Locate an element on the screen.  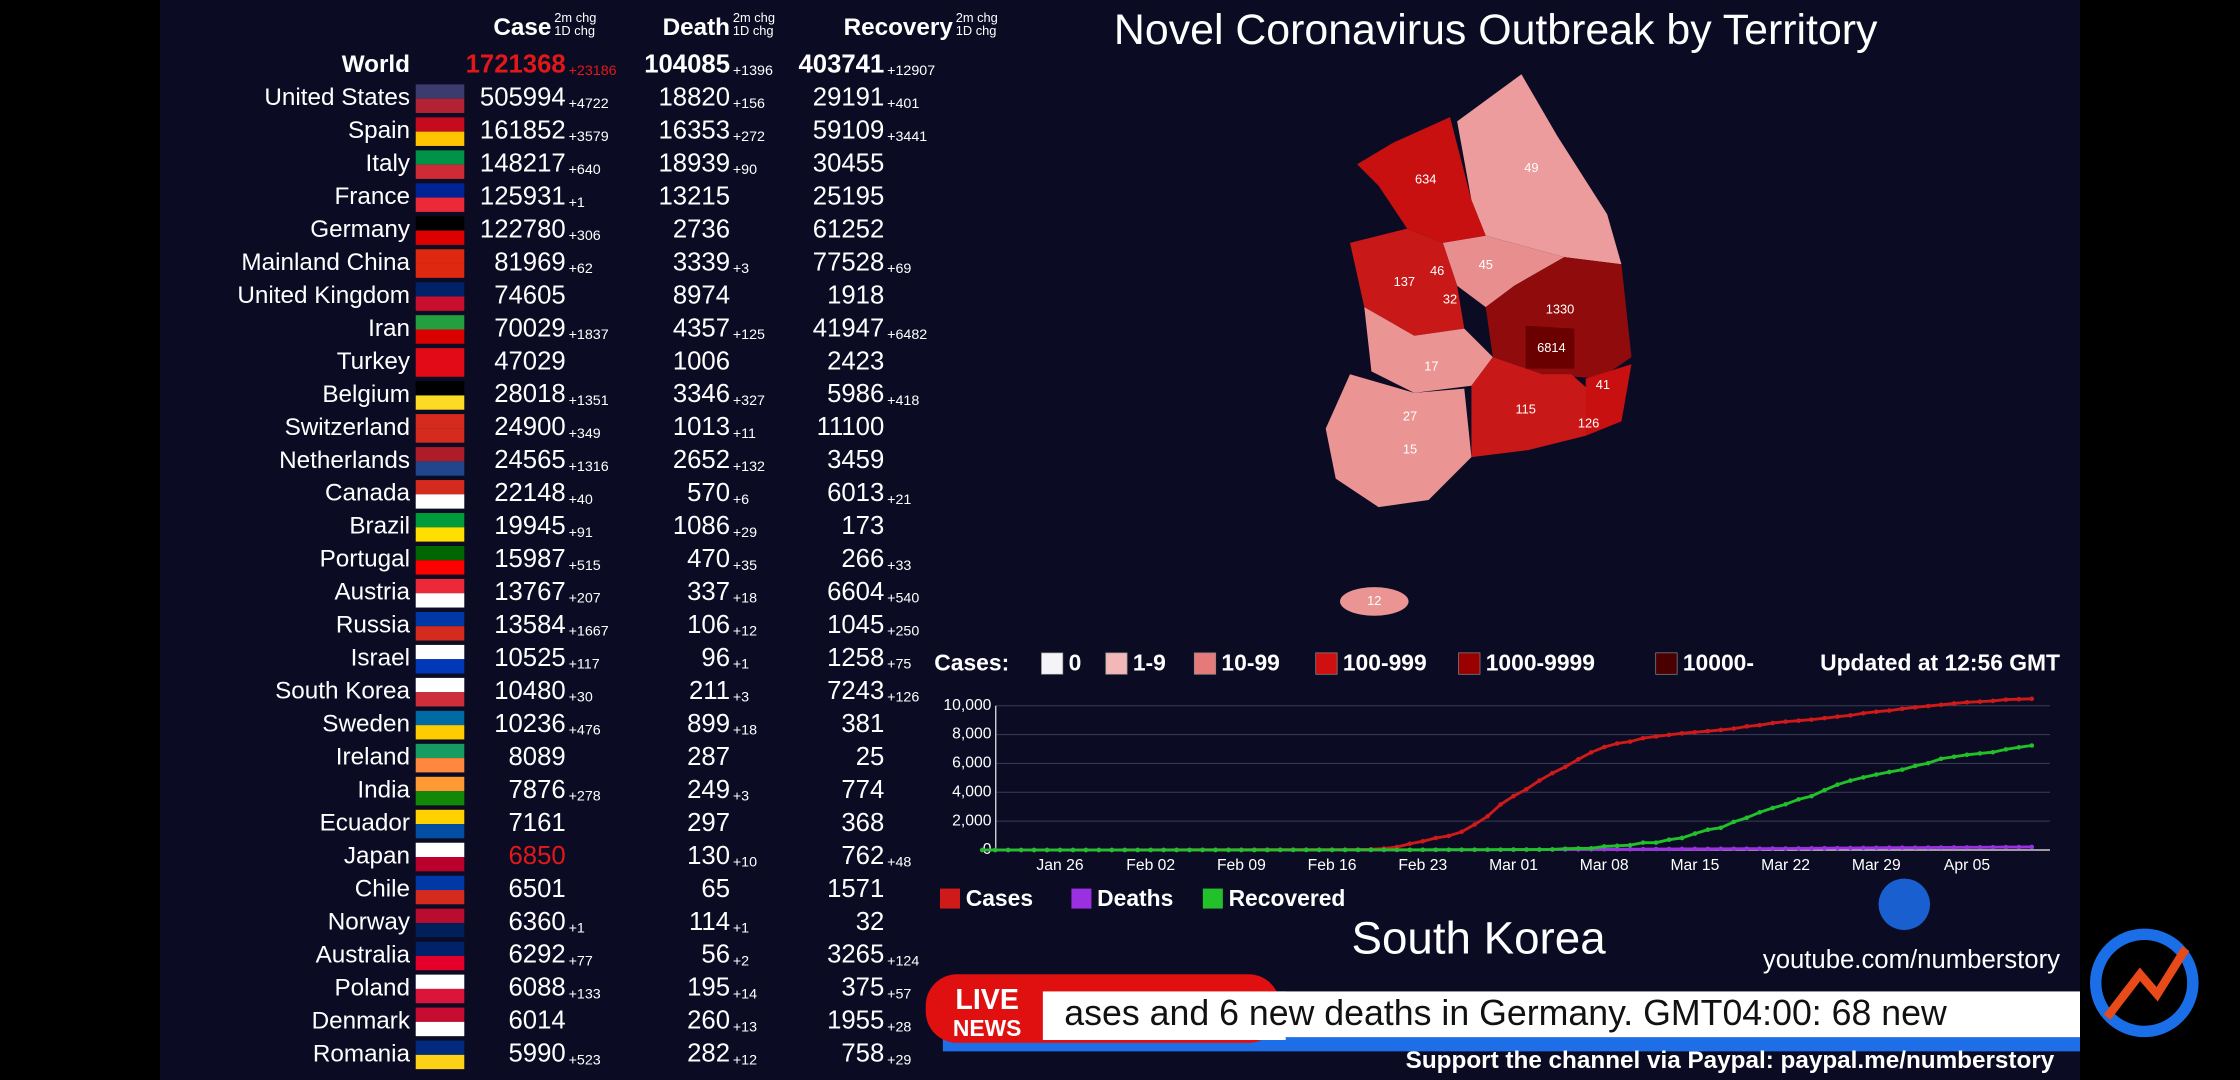
map-legend-label: 10-99 is located at coordinates (1250, 662).